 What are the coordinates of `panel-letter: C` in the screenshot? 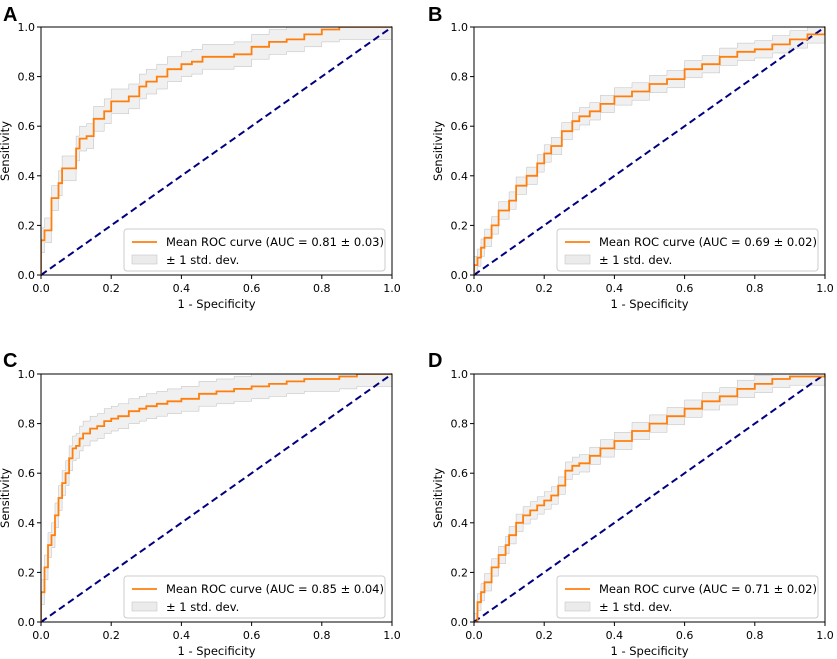 It's located at (10, 361).